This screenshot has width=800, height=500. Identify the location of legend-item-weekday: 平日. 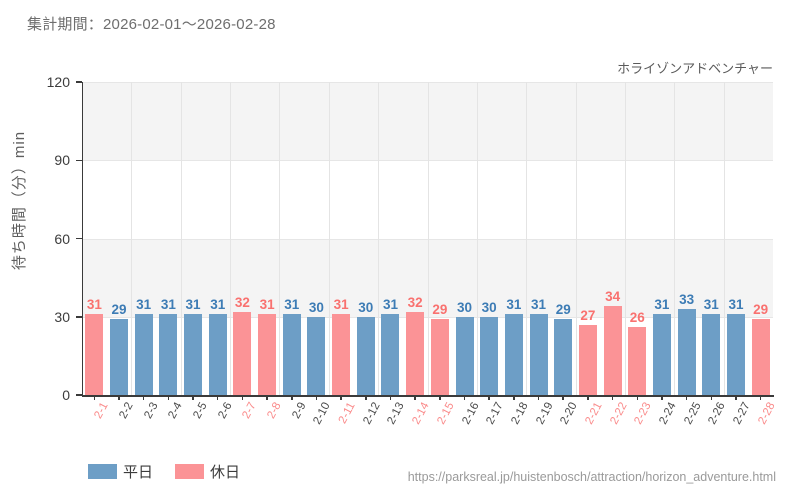
(120, 471).